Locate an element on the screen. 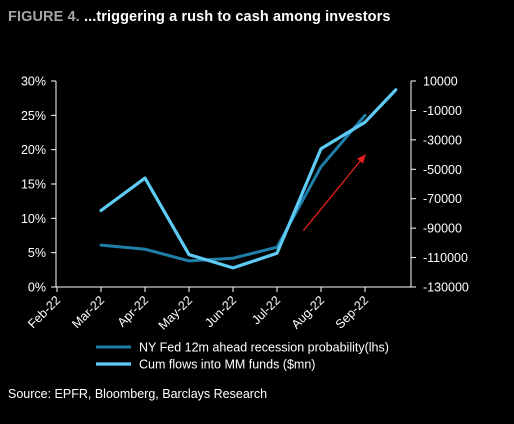 Image resolution: width=514 pixels, height=424 pixels. x-tick-label: Jun-22 is located at coordinates (220, 311).